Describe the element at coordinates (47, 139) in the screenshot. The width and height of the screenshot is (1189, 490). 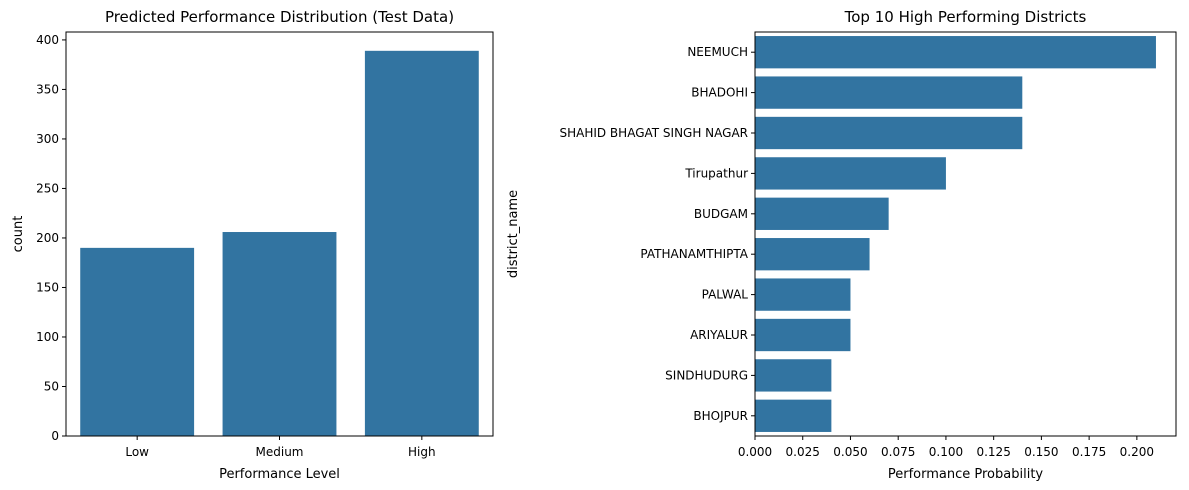
I see `y-tick-label: 300` at that location.